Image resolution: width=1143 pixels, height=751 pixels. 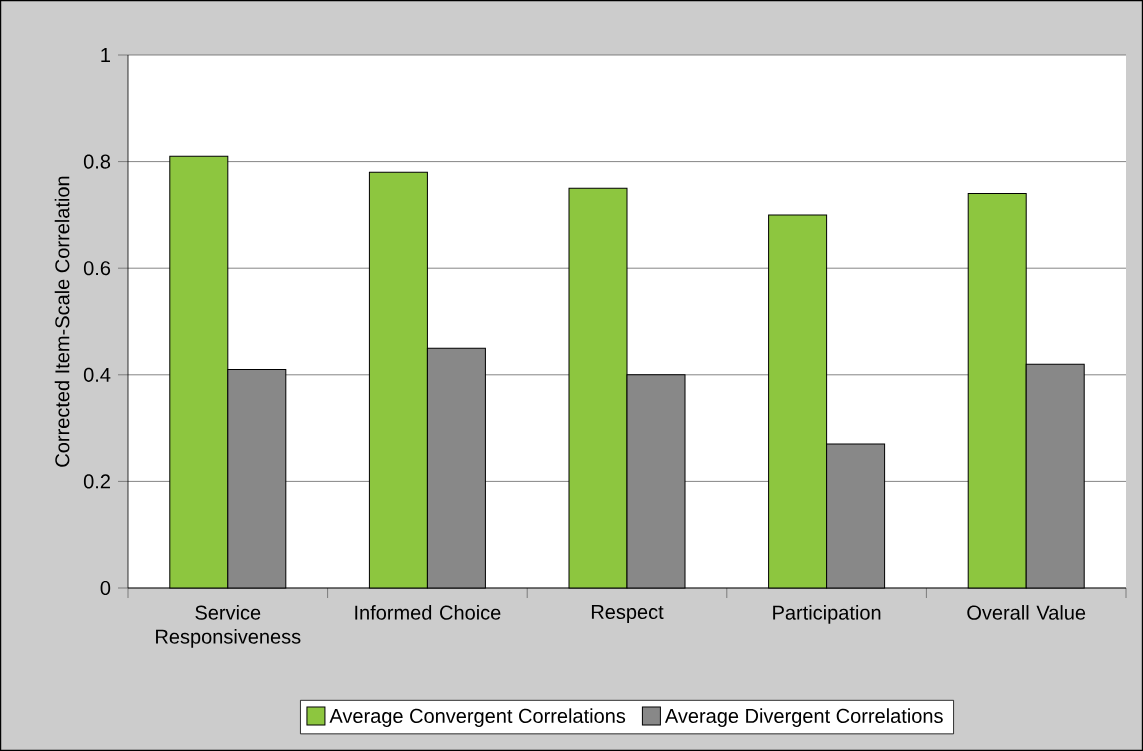 What do you see at coordinates (627, 614) in the screenshot?
I see `x-tick-label: Respect` at bounding box center [627, 614].